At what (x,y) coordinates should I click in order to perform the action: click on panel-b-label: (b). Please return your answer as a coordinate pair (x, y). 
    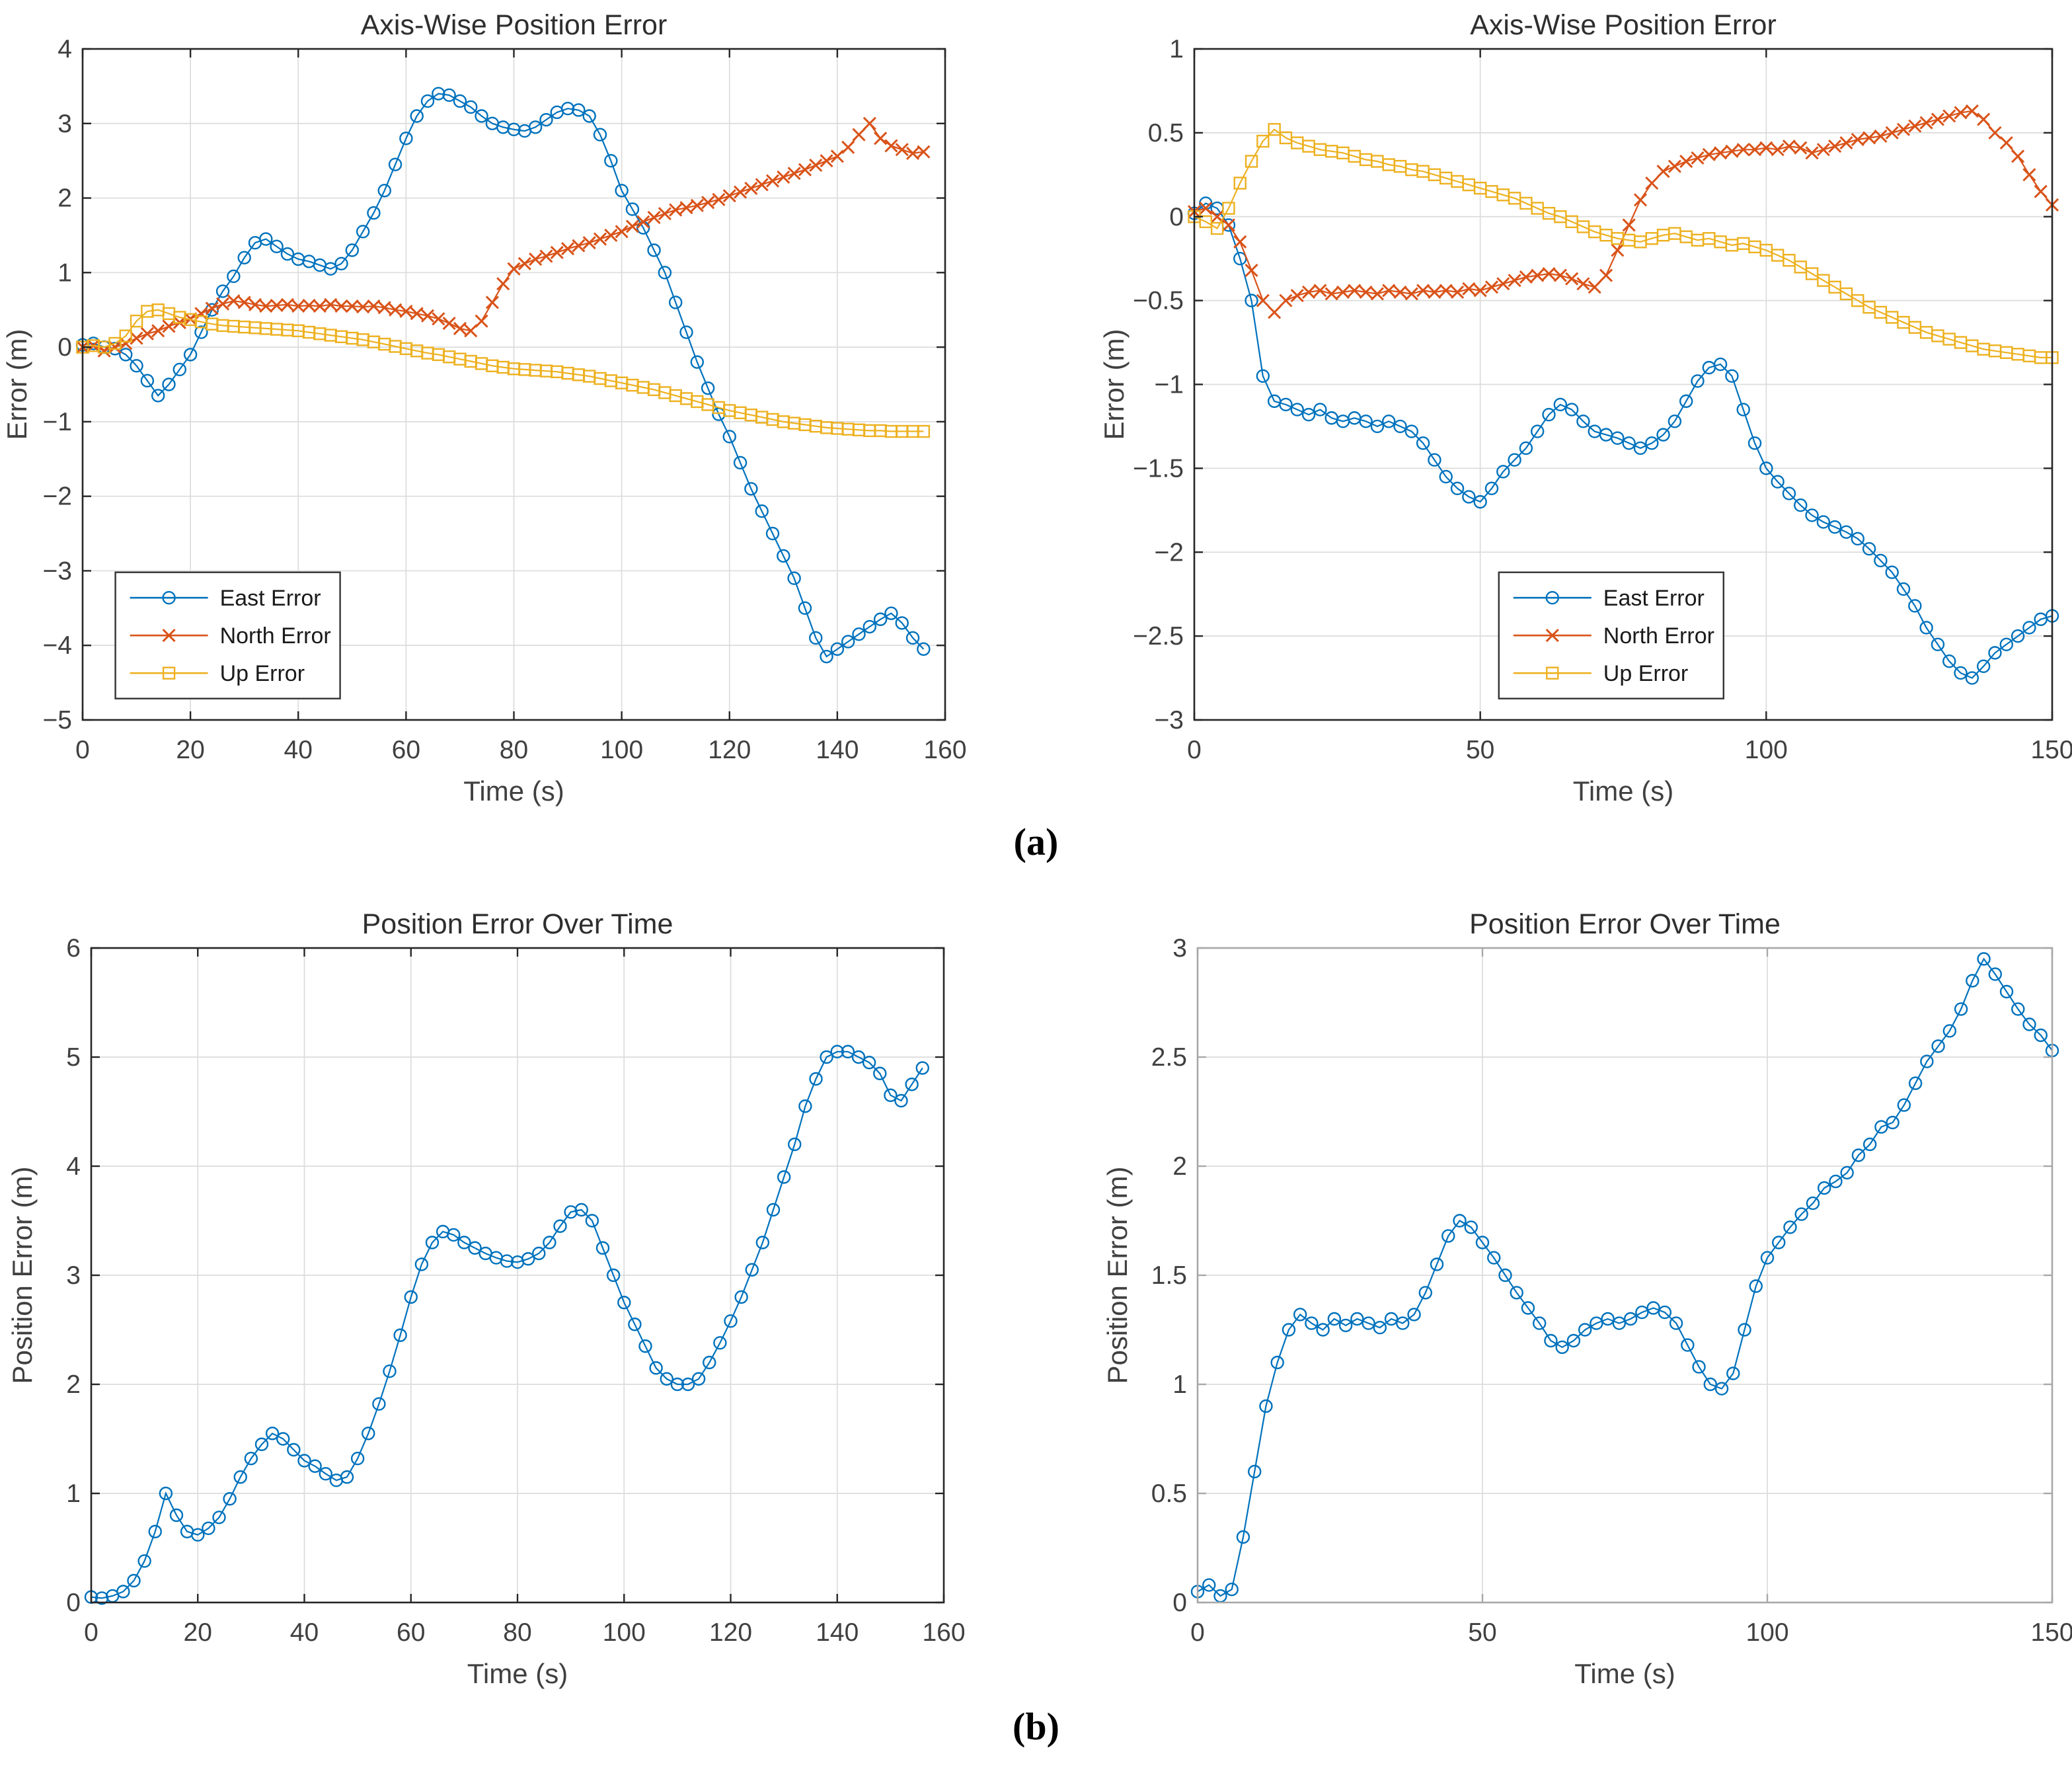
    Looking at the image, I should click on (1036, 1726).